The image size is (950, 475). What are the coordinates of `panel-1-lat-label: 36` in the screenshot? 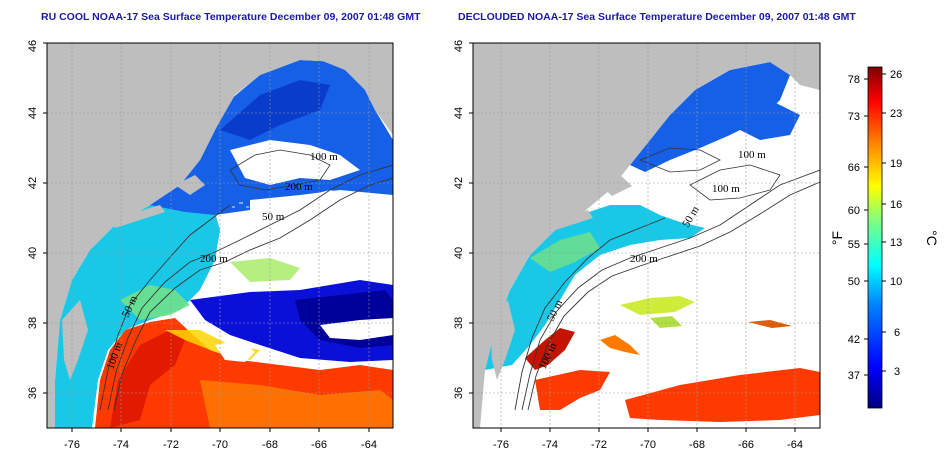 It's located at (33, 393).